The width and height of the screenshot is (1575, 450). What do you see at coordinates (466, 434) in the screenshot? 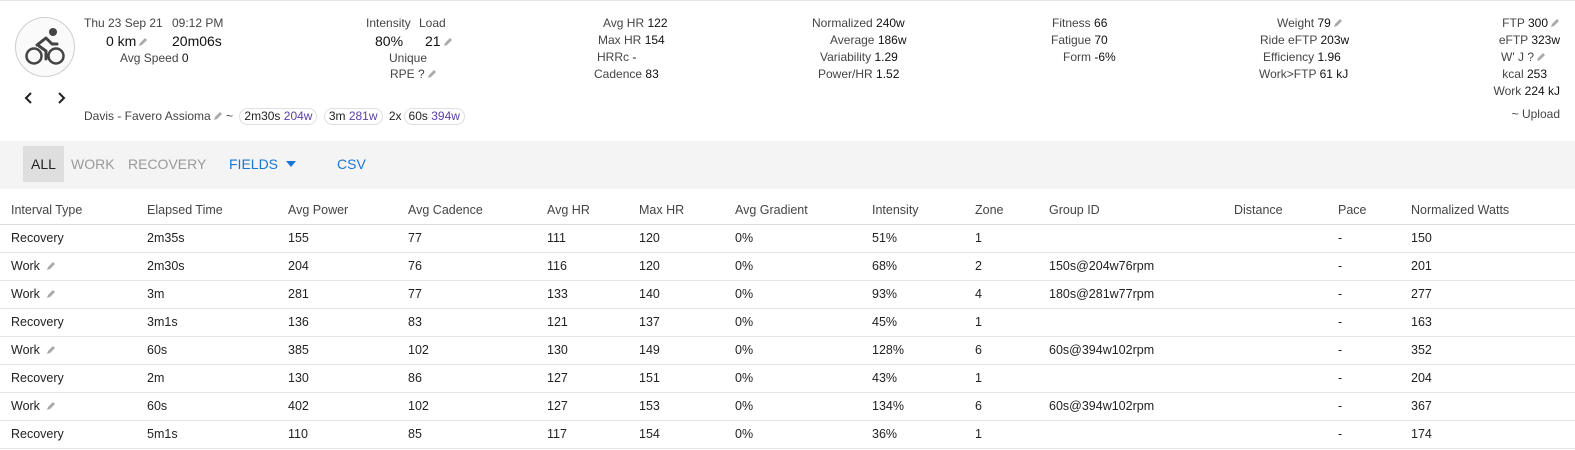
I see `cell-avg-cadence: 85` at bounding box center [466, 434].